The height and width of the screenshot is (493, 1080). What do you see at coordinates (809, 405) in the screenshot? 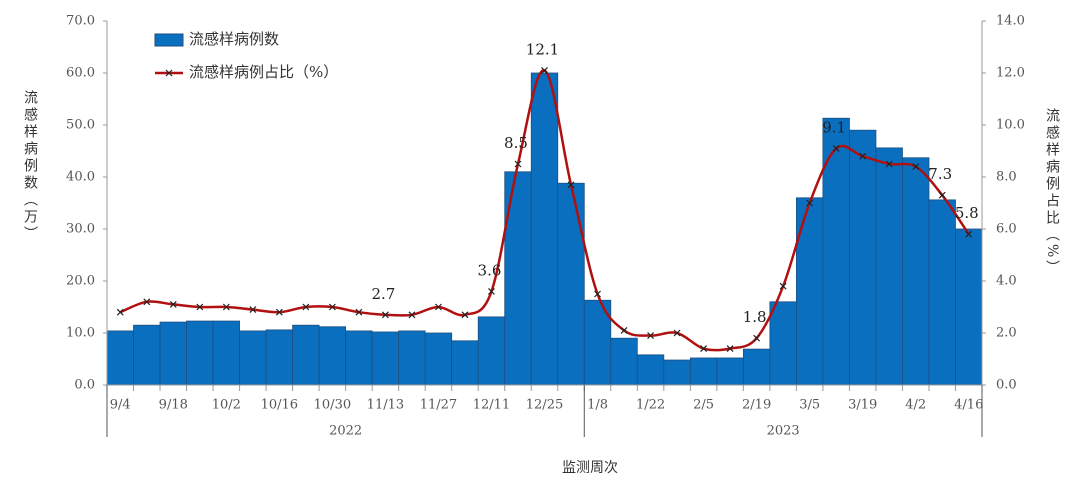
I see `x-tick-label: 3/5` at bounding box center [809, 405].